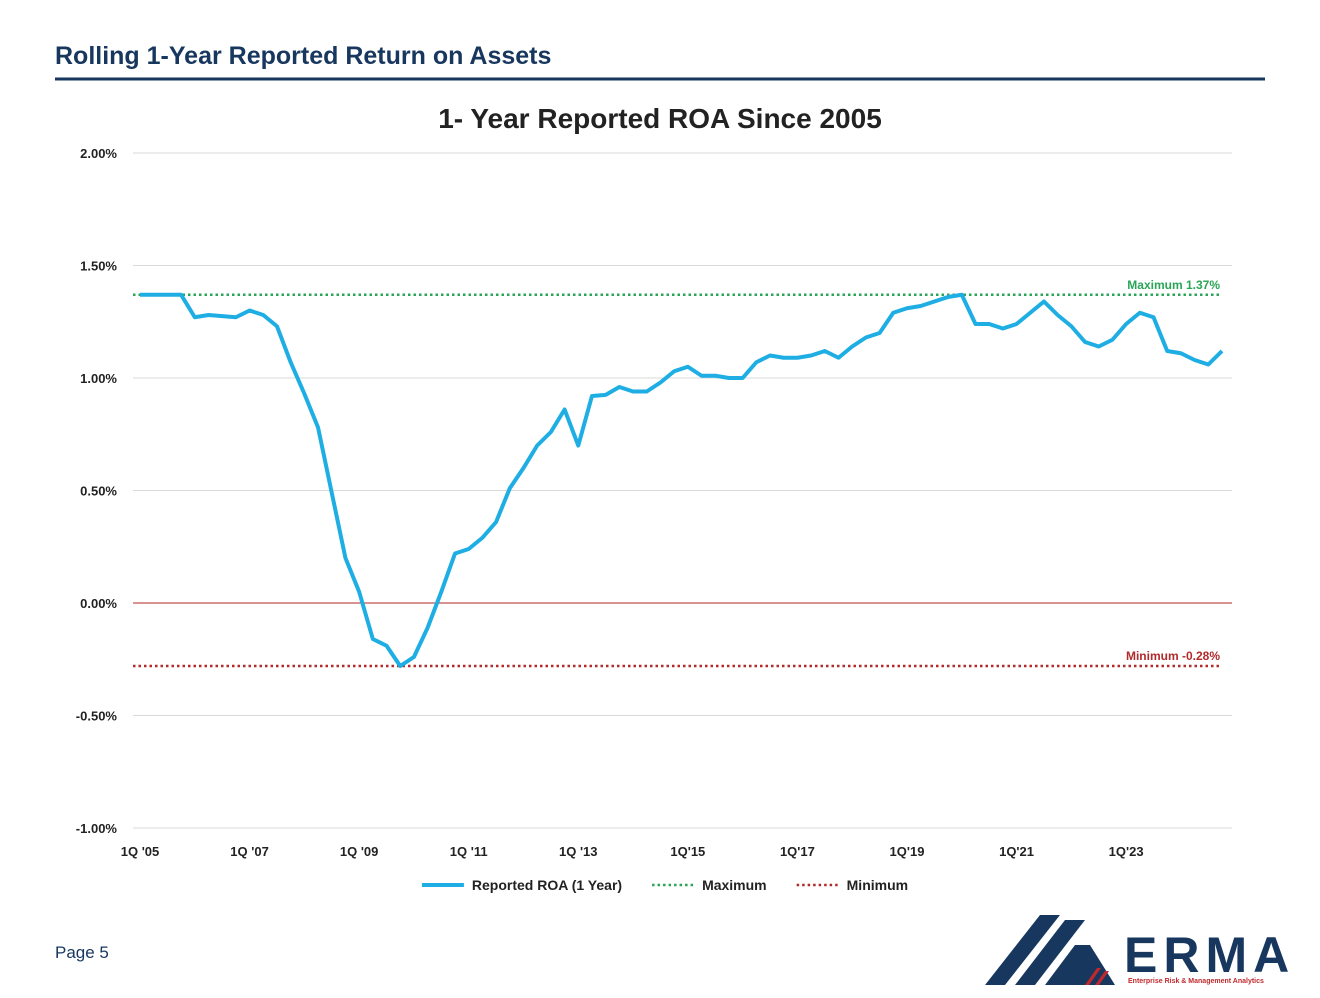 This screenshot has width=1320, height=998. I want to click on logo-name: ERMA, so click(1209, 955).